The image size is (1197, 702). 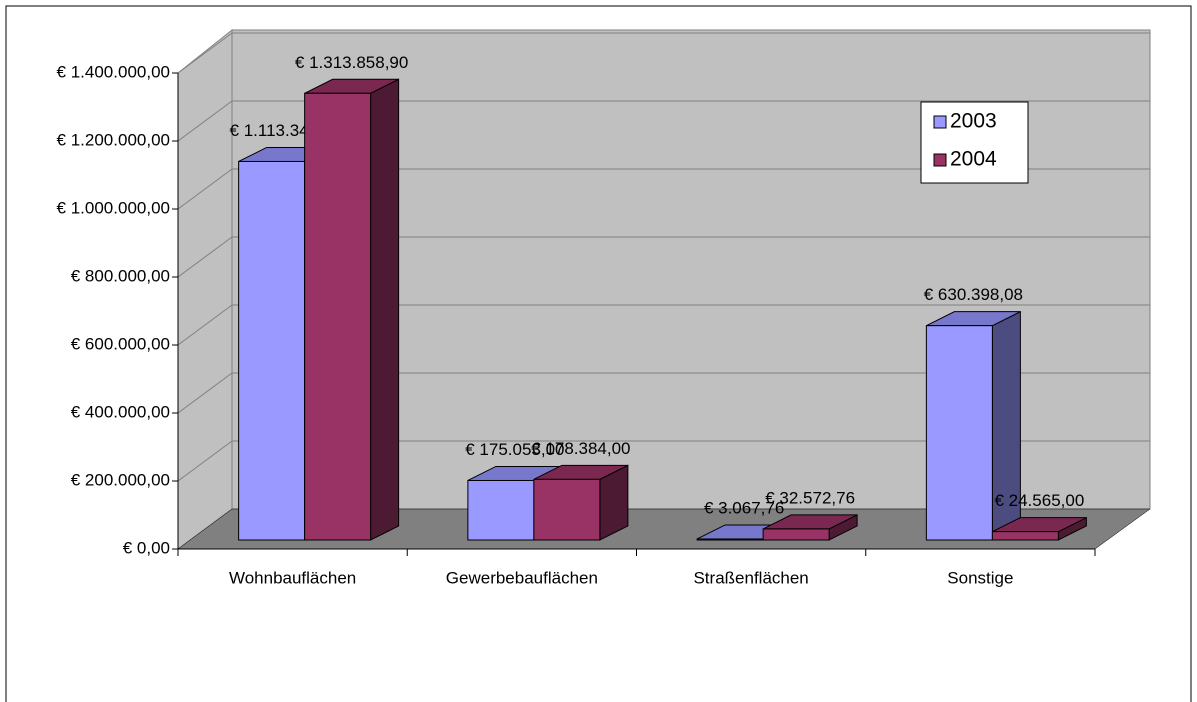 I want to click on y-tick-label: € 0,00, so click(x=146, y=547).